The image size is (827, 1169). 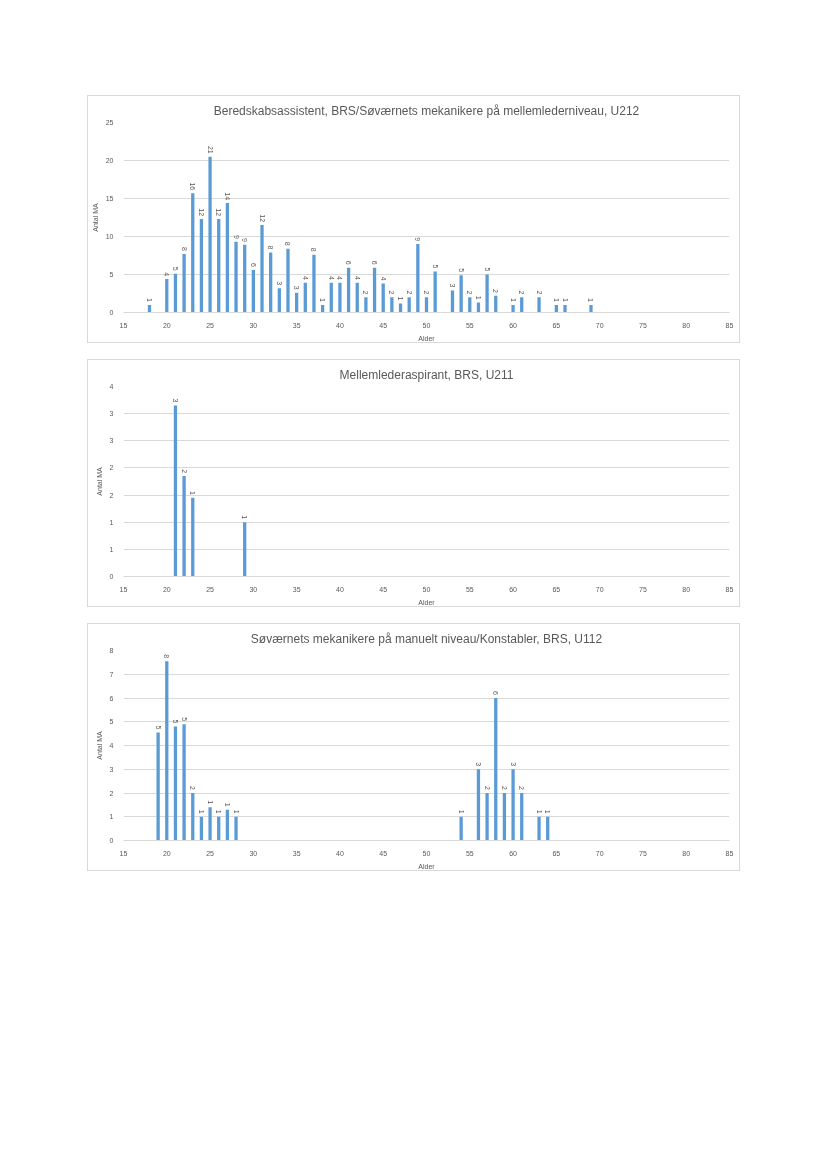 I want to click on chart-title: Beredskabsassistent, BRS/Søværnets mekanikere på mellemlederniveau, U212, so click(x=426, y=110).